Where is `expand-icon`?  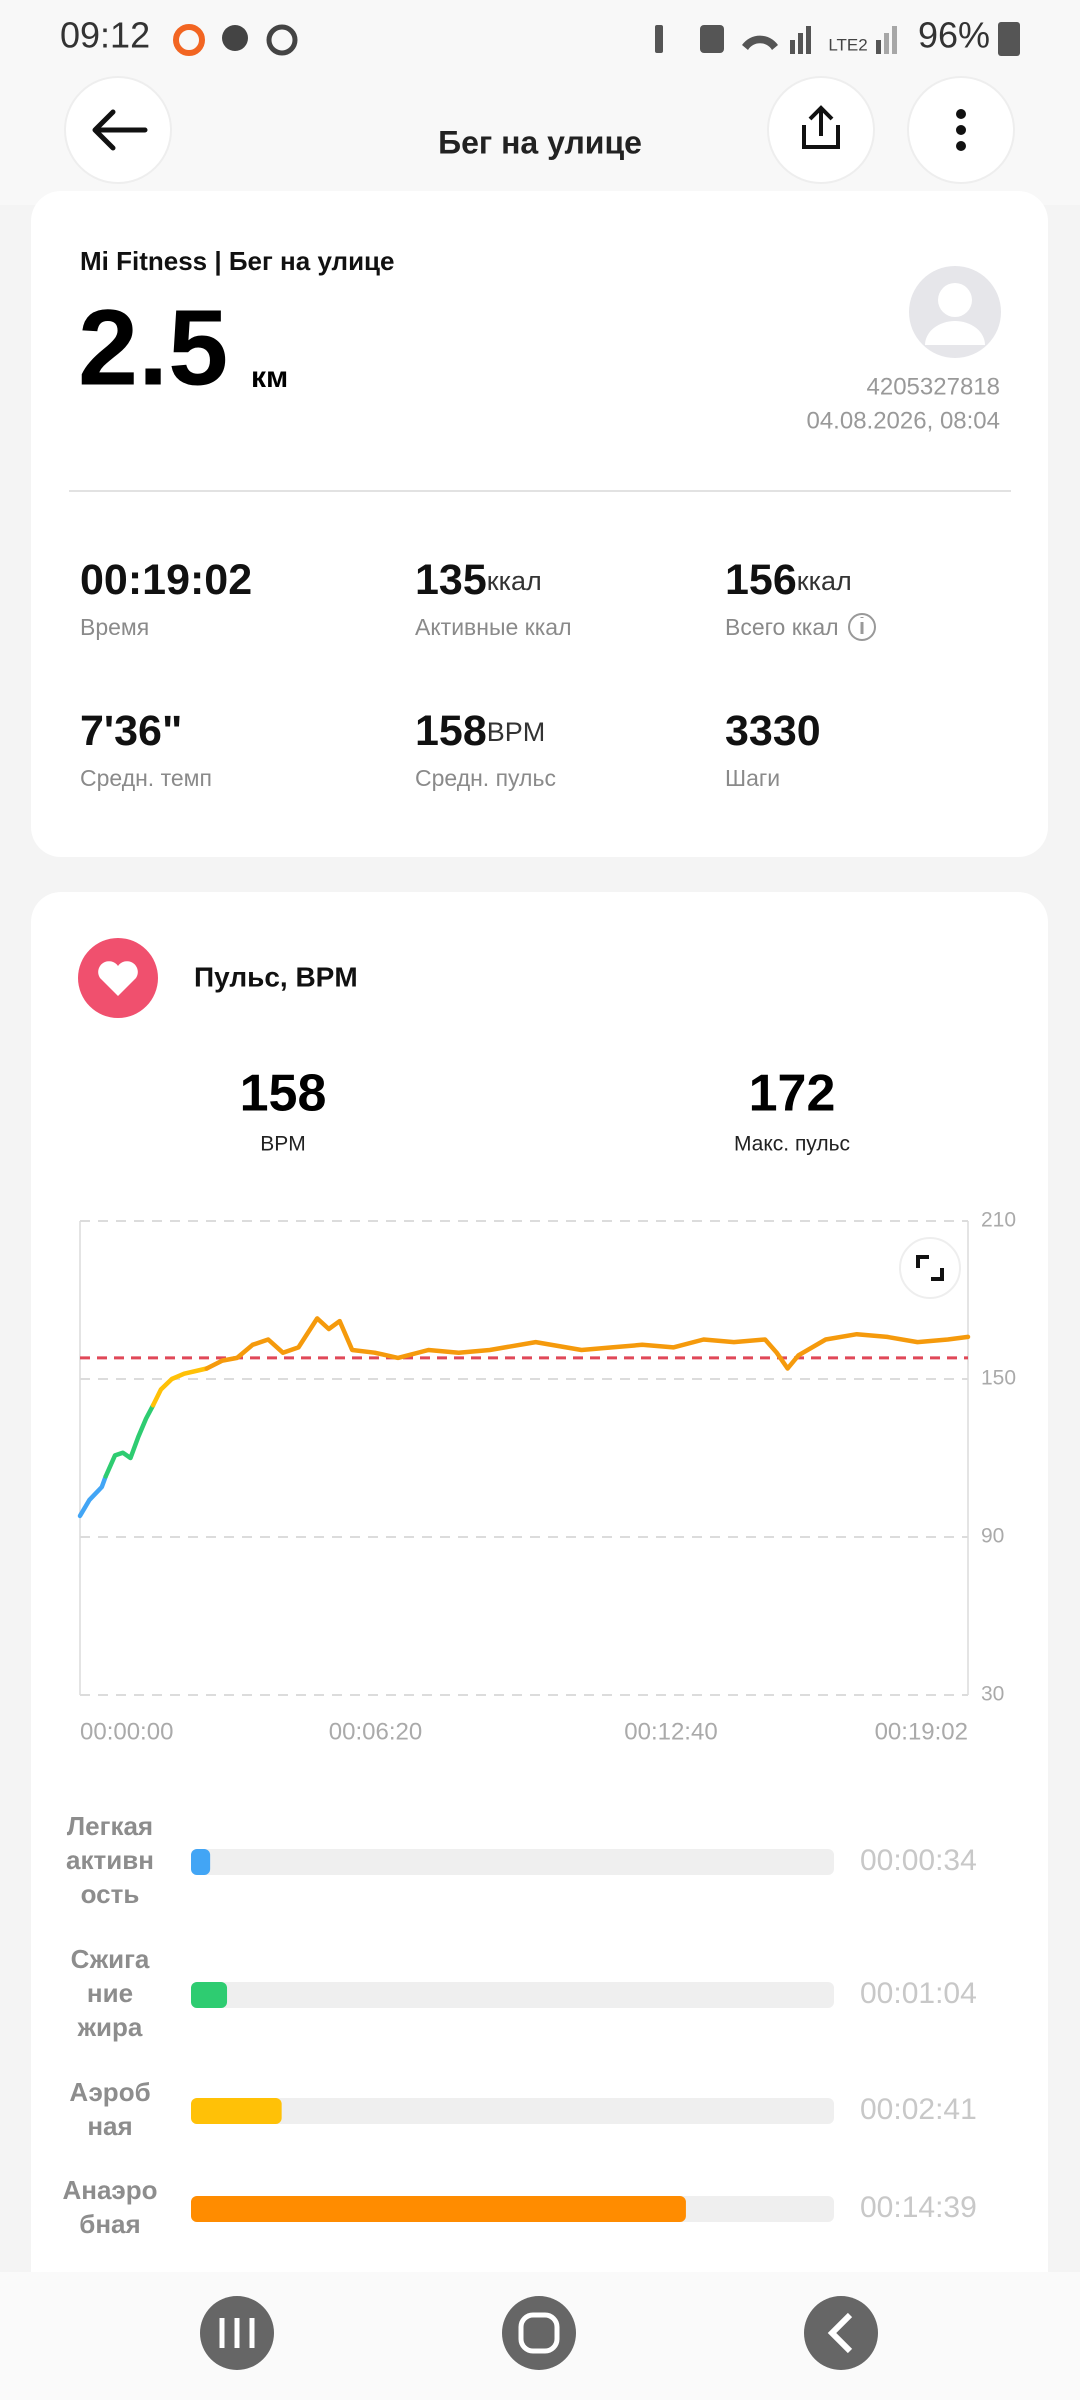
expand-icon is located at coordinates (930, 1268).